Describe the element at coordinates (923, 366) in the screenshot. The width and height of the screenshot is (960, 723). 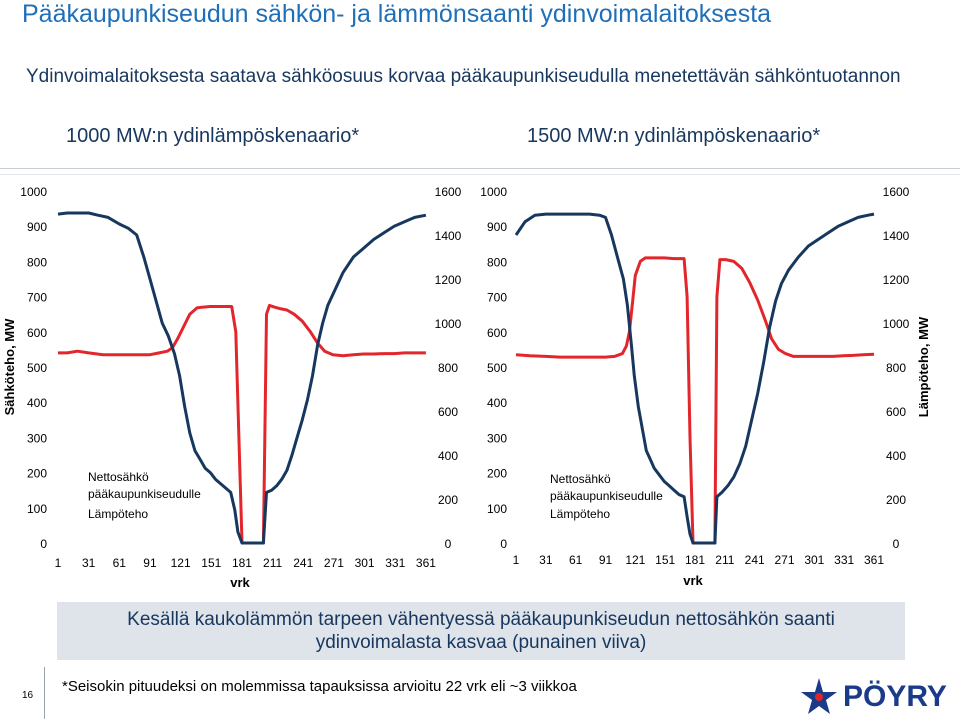
I see `y2-axis-title: Lämpöteho, MW` at that location.